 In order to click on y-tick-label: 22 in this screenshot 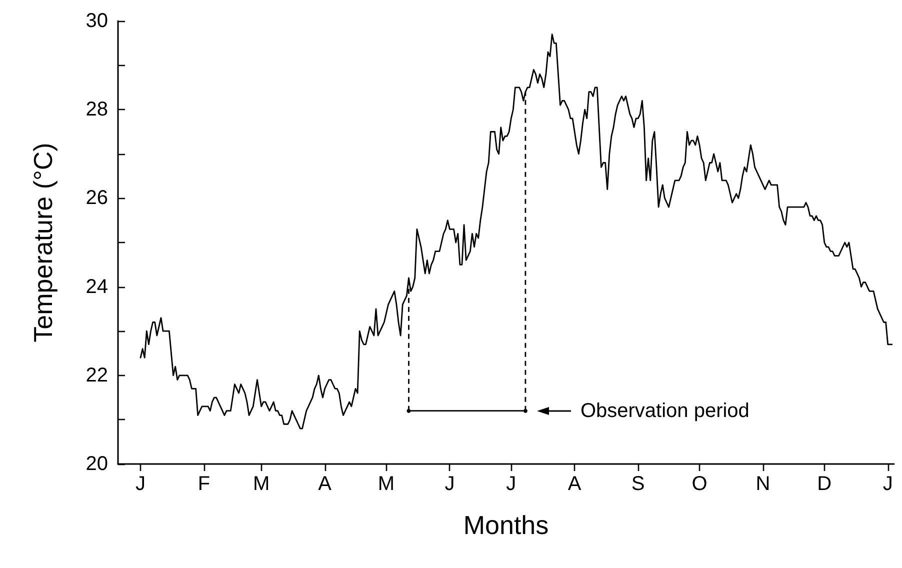, I will do `click(97, 375)`.